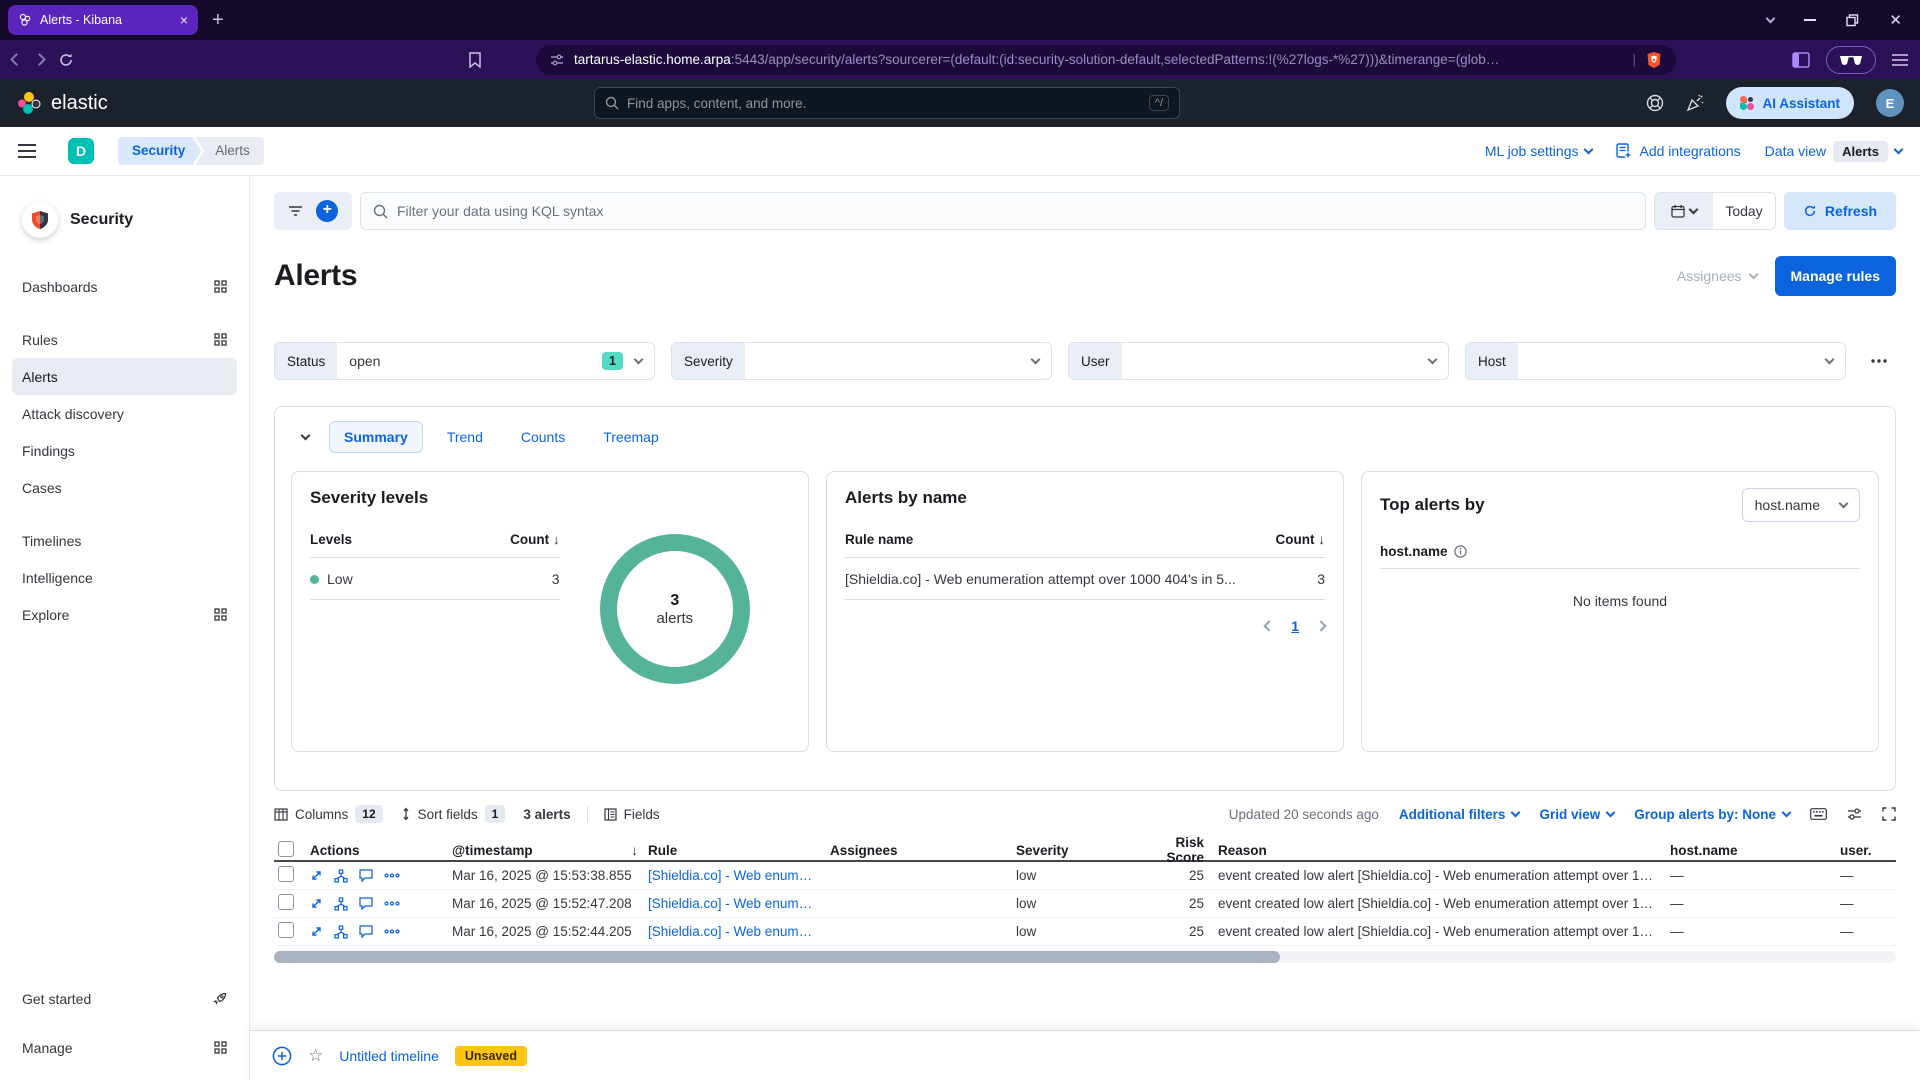  What do you see at coordinates (453, 814) in the screenshot?
I see `sort-fields-button: Sort fields 1` at bounding box center [453, 814].